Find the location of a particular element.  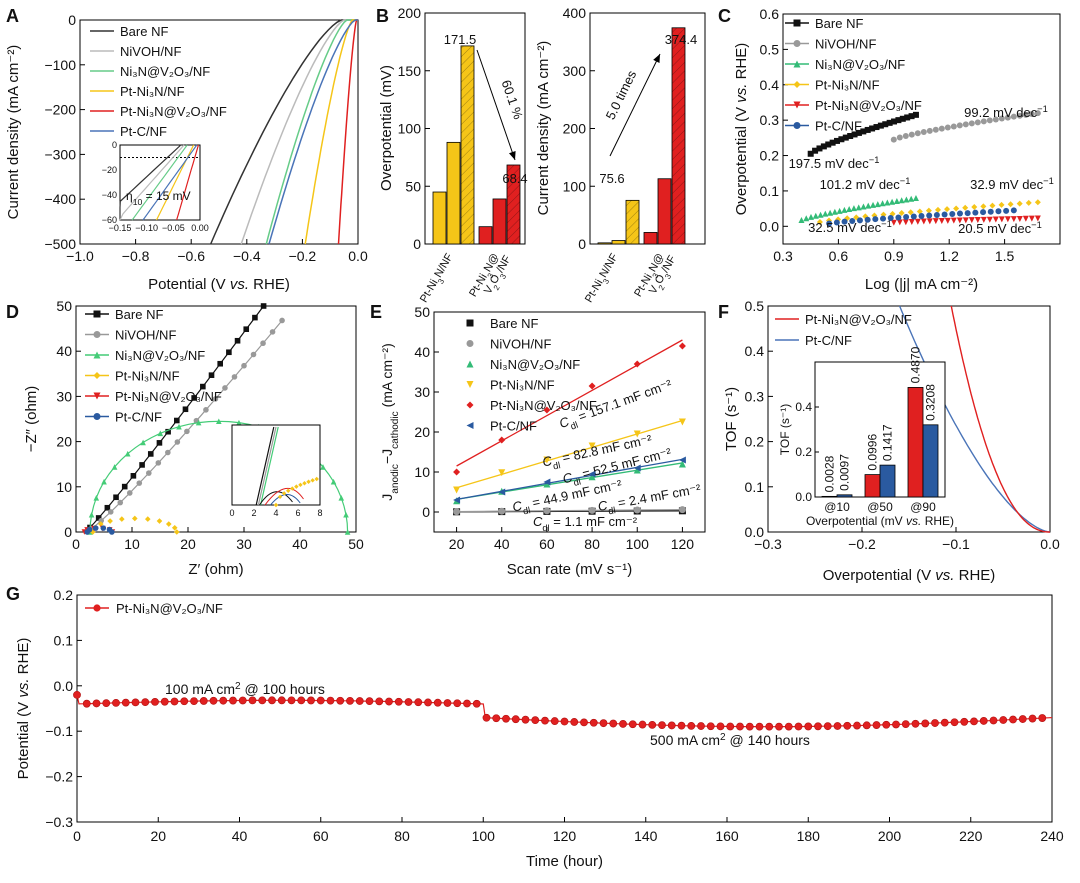

legend-label: Pt-Ni₃N/NF is located at coordinates (847, 85).